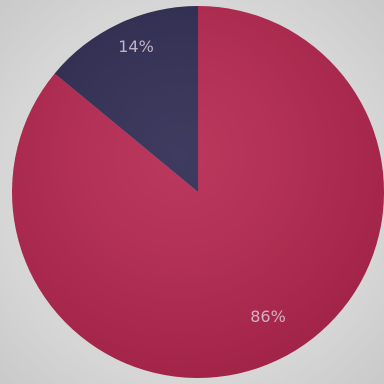  Describe the element at coordinates (268, 316) in the screenshot. I see `pie-label-86pct: 86%` at that location.